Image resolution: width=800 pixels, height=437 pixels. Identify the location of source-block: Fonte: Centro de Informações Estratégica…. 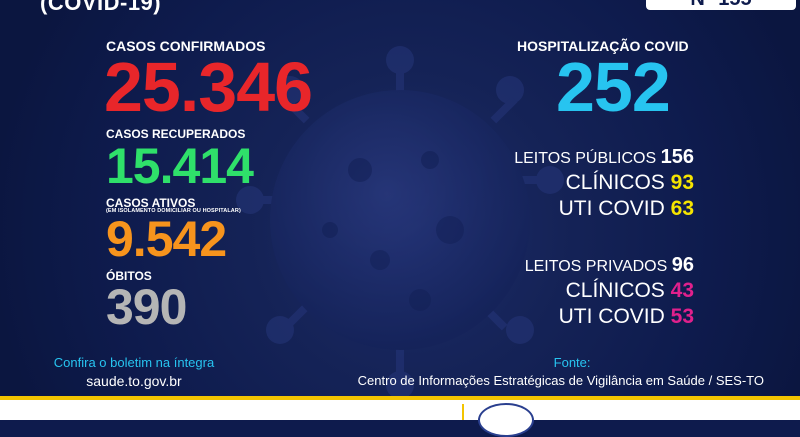
(561, 372).